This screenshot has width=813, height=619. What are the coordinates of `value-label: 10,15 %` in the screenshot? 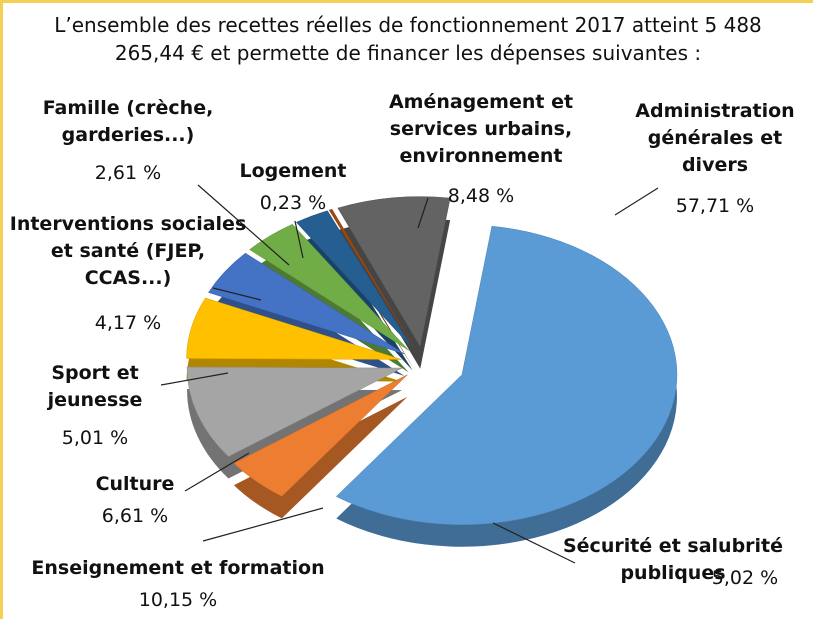 It's located at (178, 600).